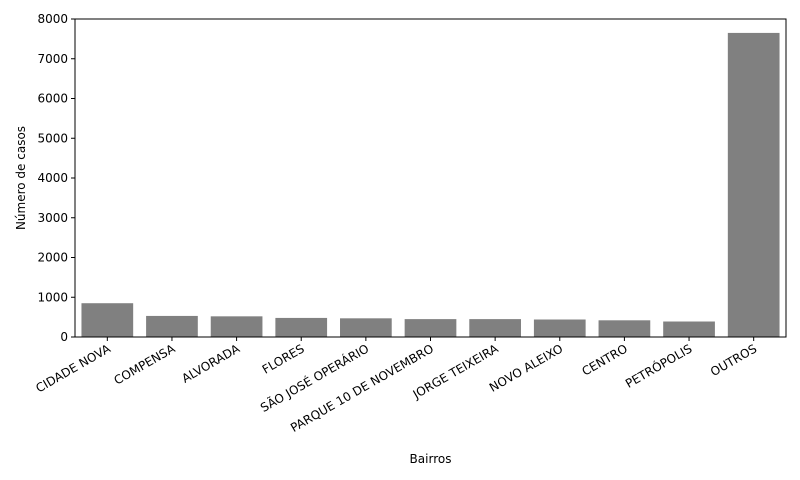  I want to click on y-tick-label: 3000, so click(52, 218).